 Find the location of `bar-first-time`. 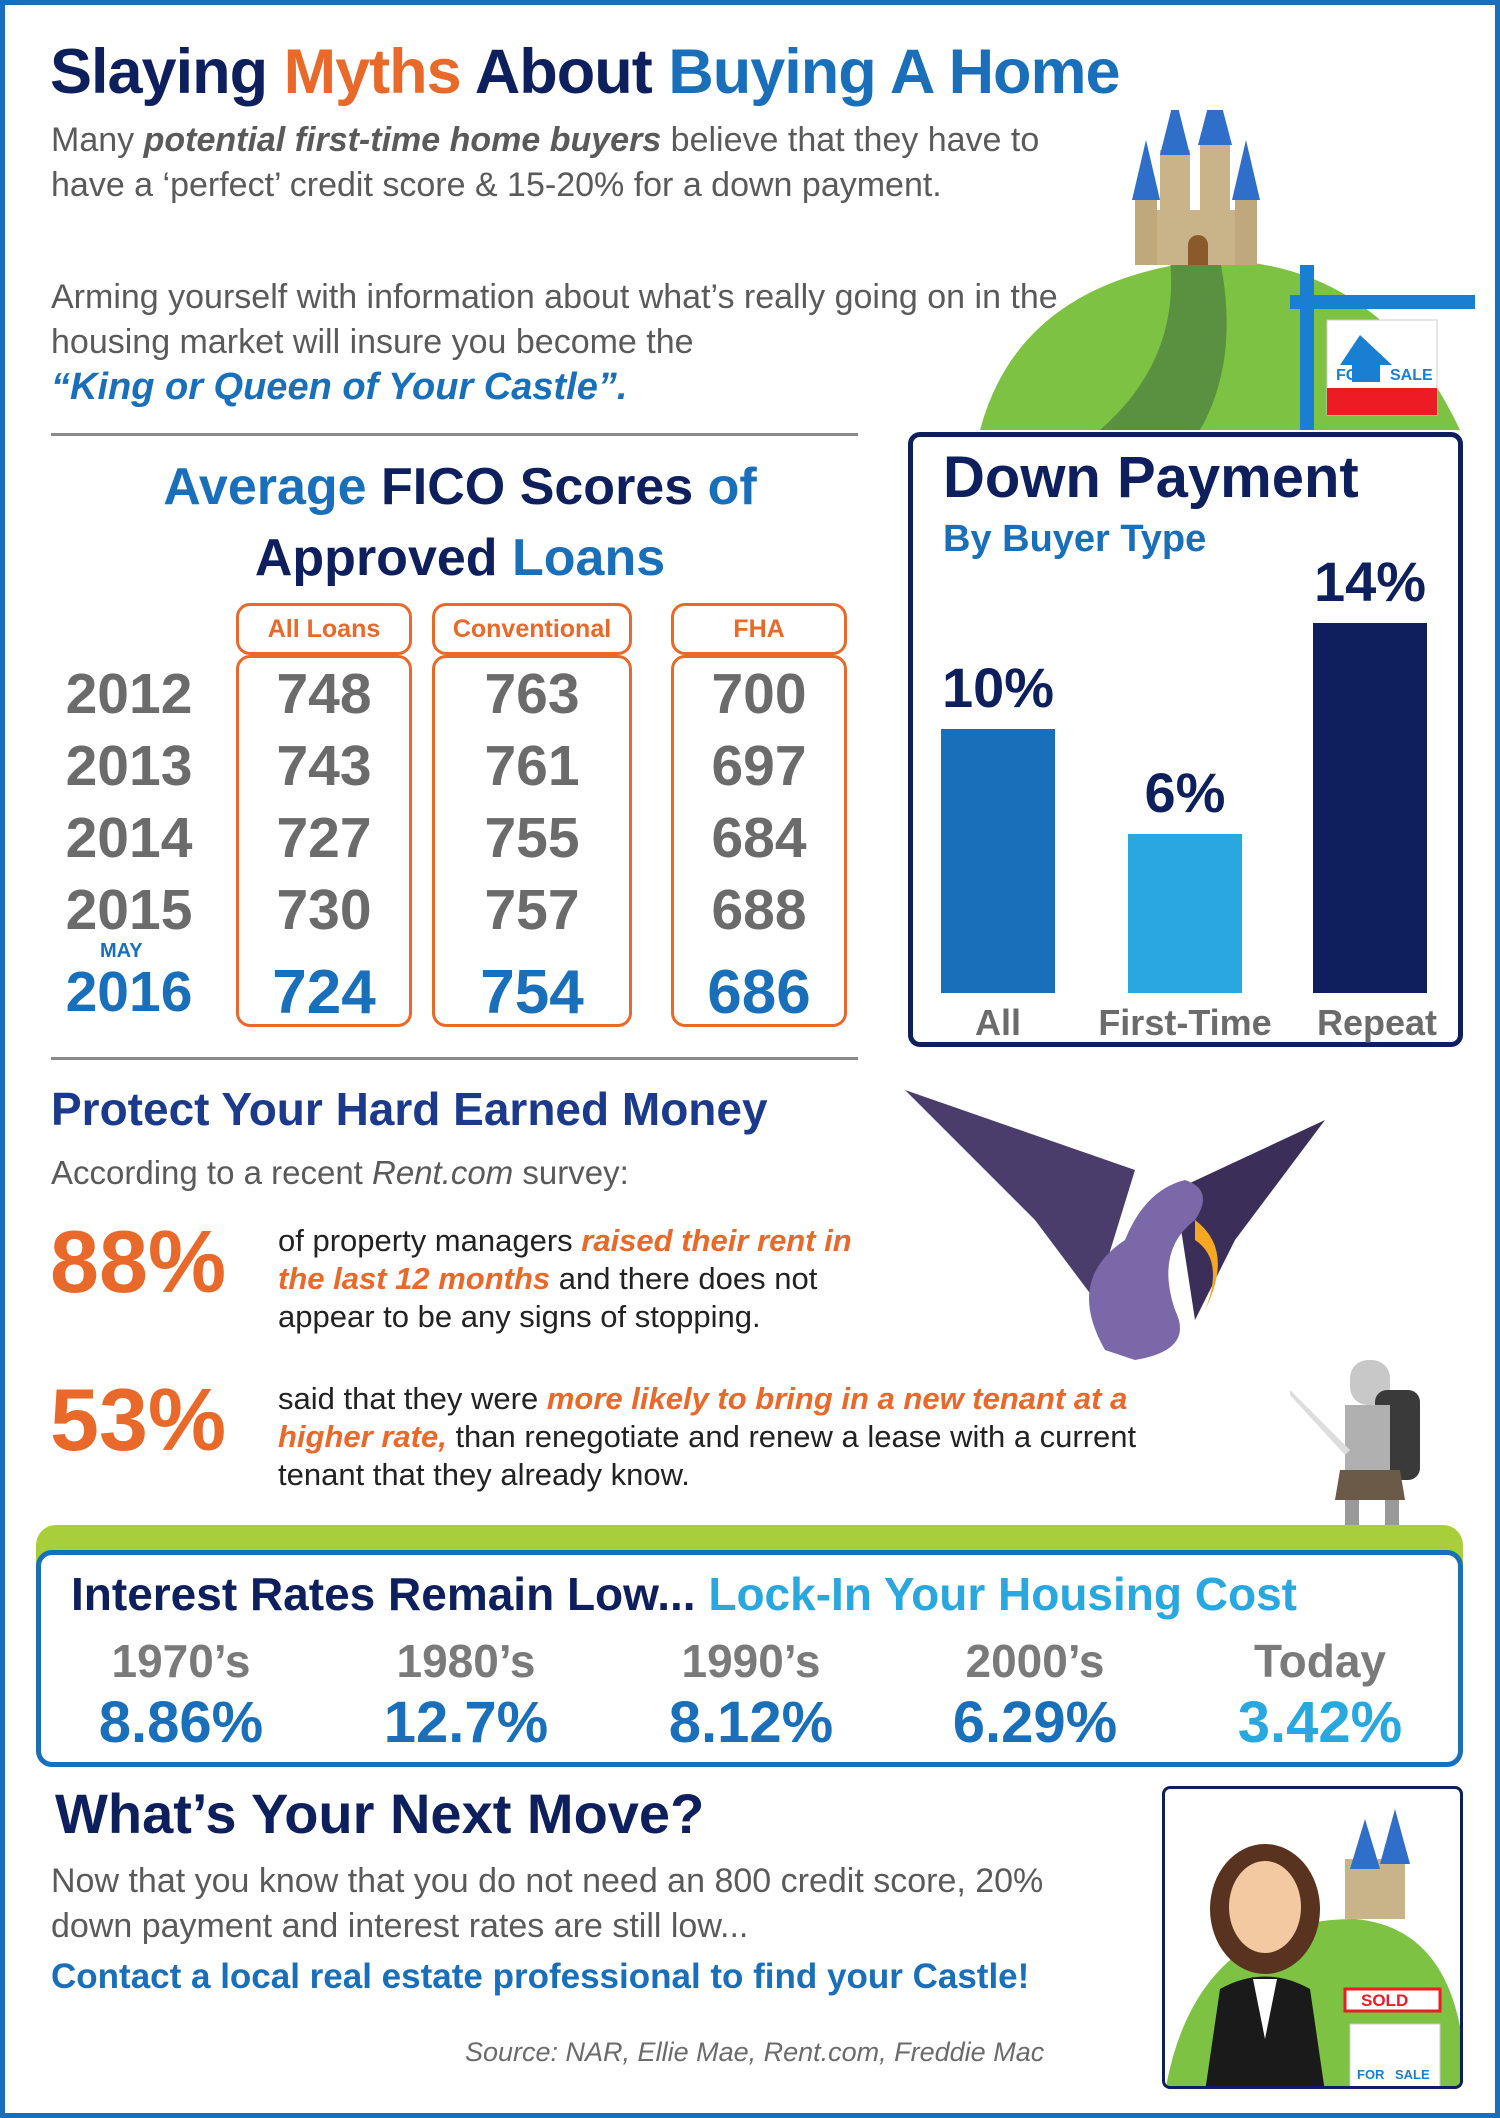

bar-first-time is located at coordinates (1185, 913).